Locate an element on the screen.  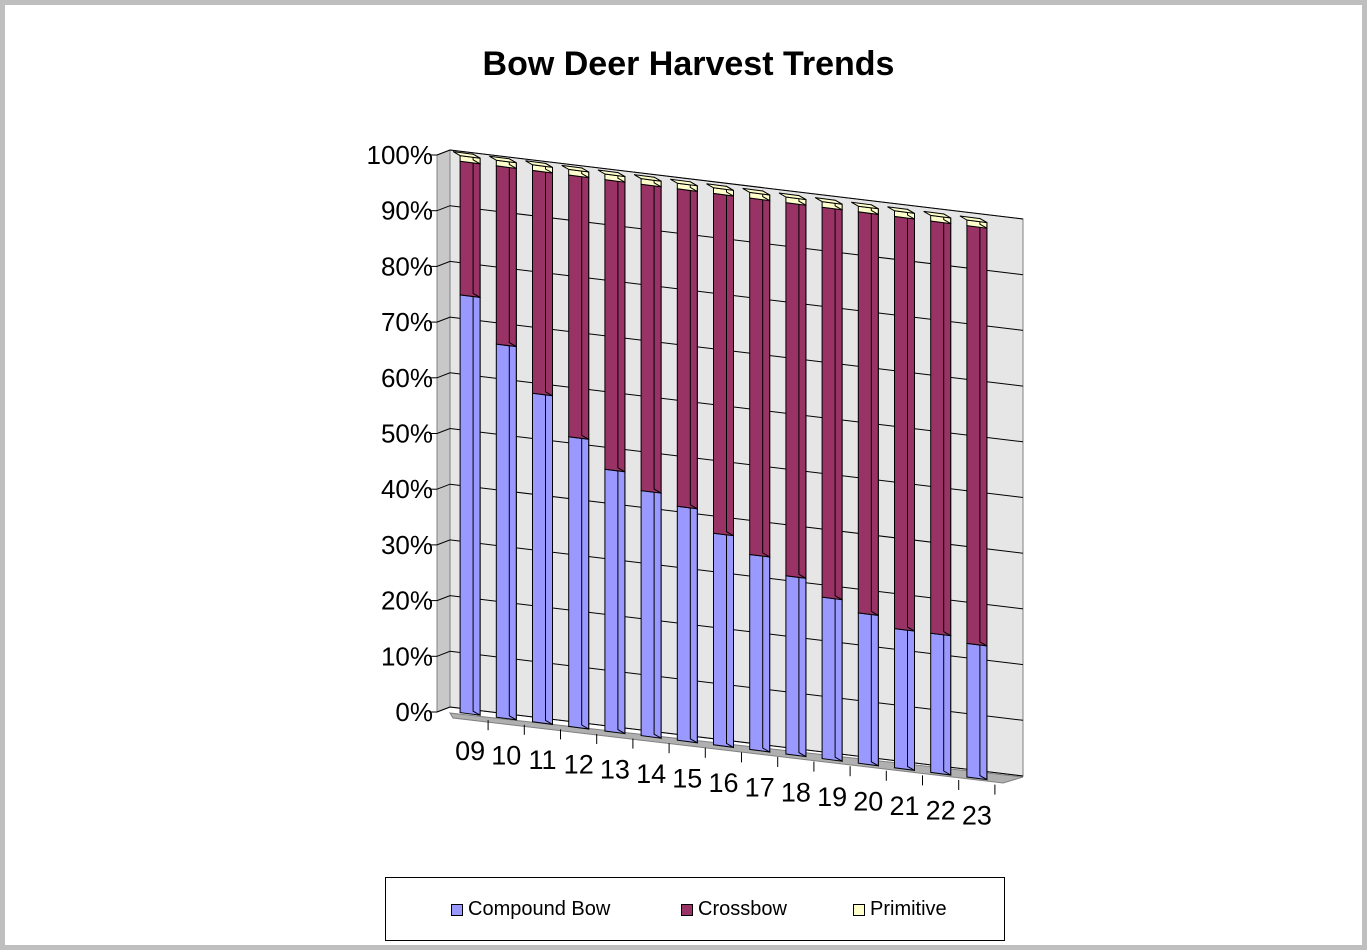
legend-item: Primitive is located at coordinates (900, 909).